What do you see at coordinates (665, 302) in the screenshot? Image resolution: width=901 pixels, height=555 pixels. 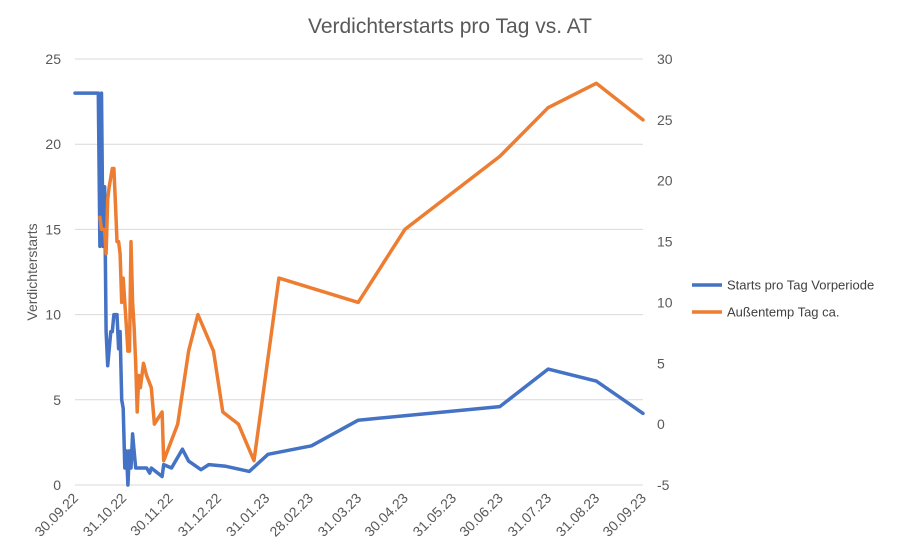 I see `y2-tick-label: 10` at bounding box center [665, 302].